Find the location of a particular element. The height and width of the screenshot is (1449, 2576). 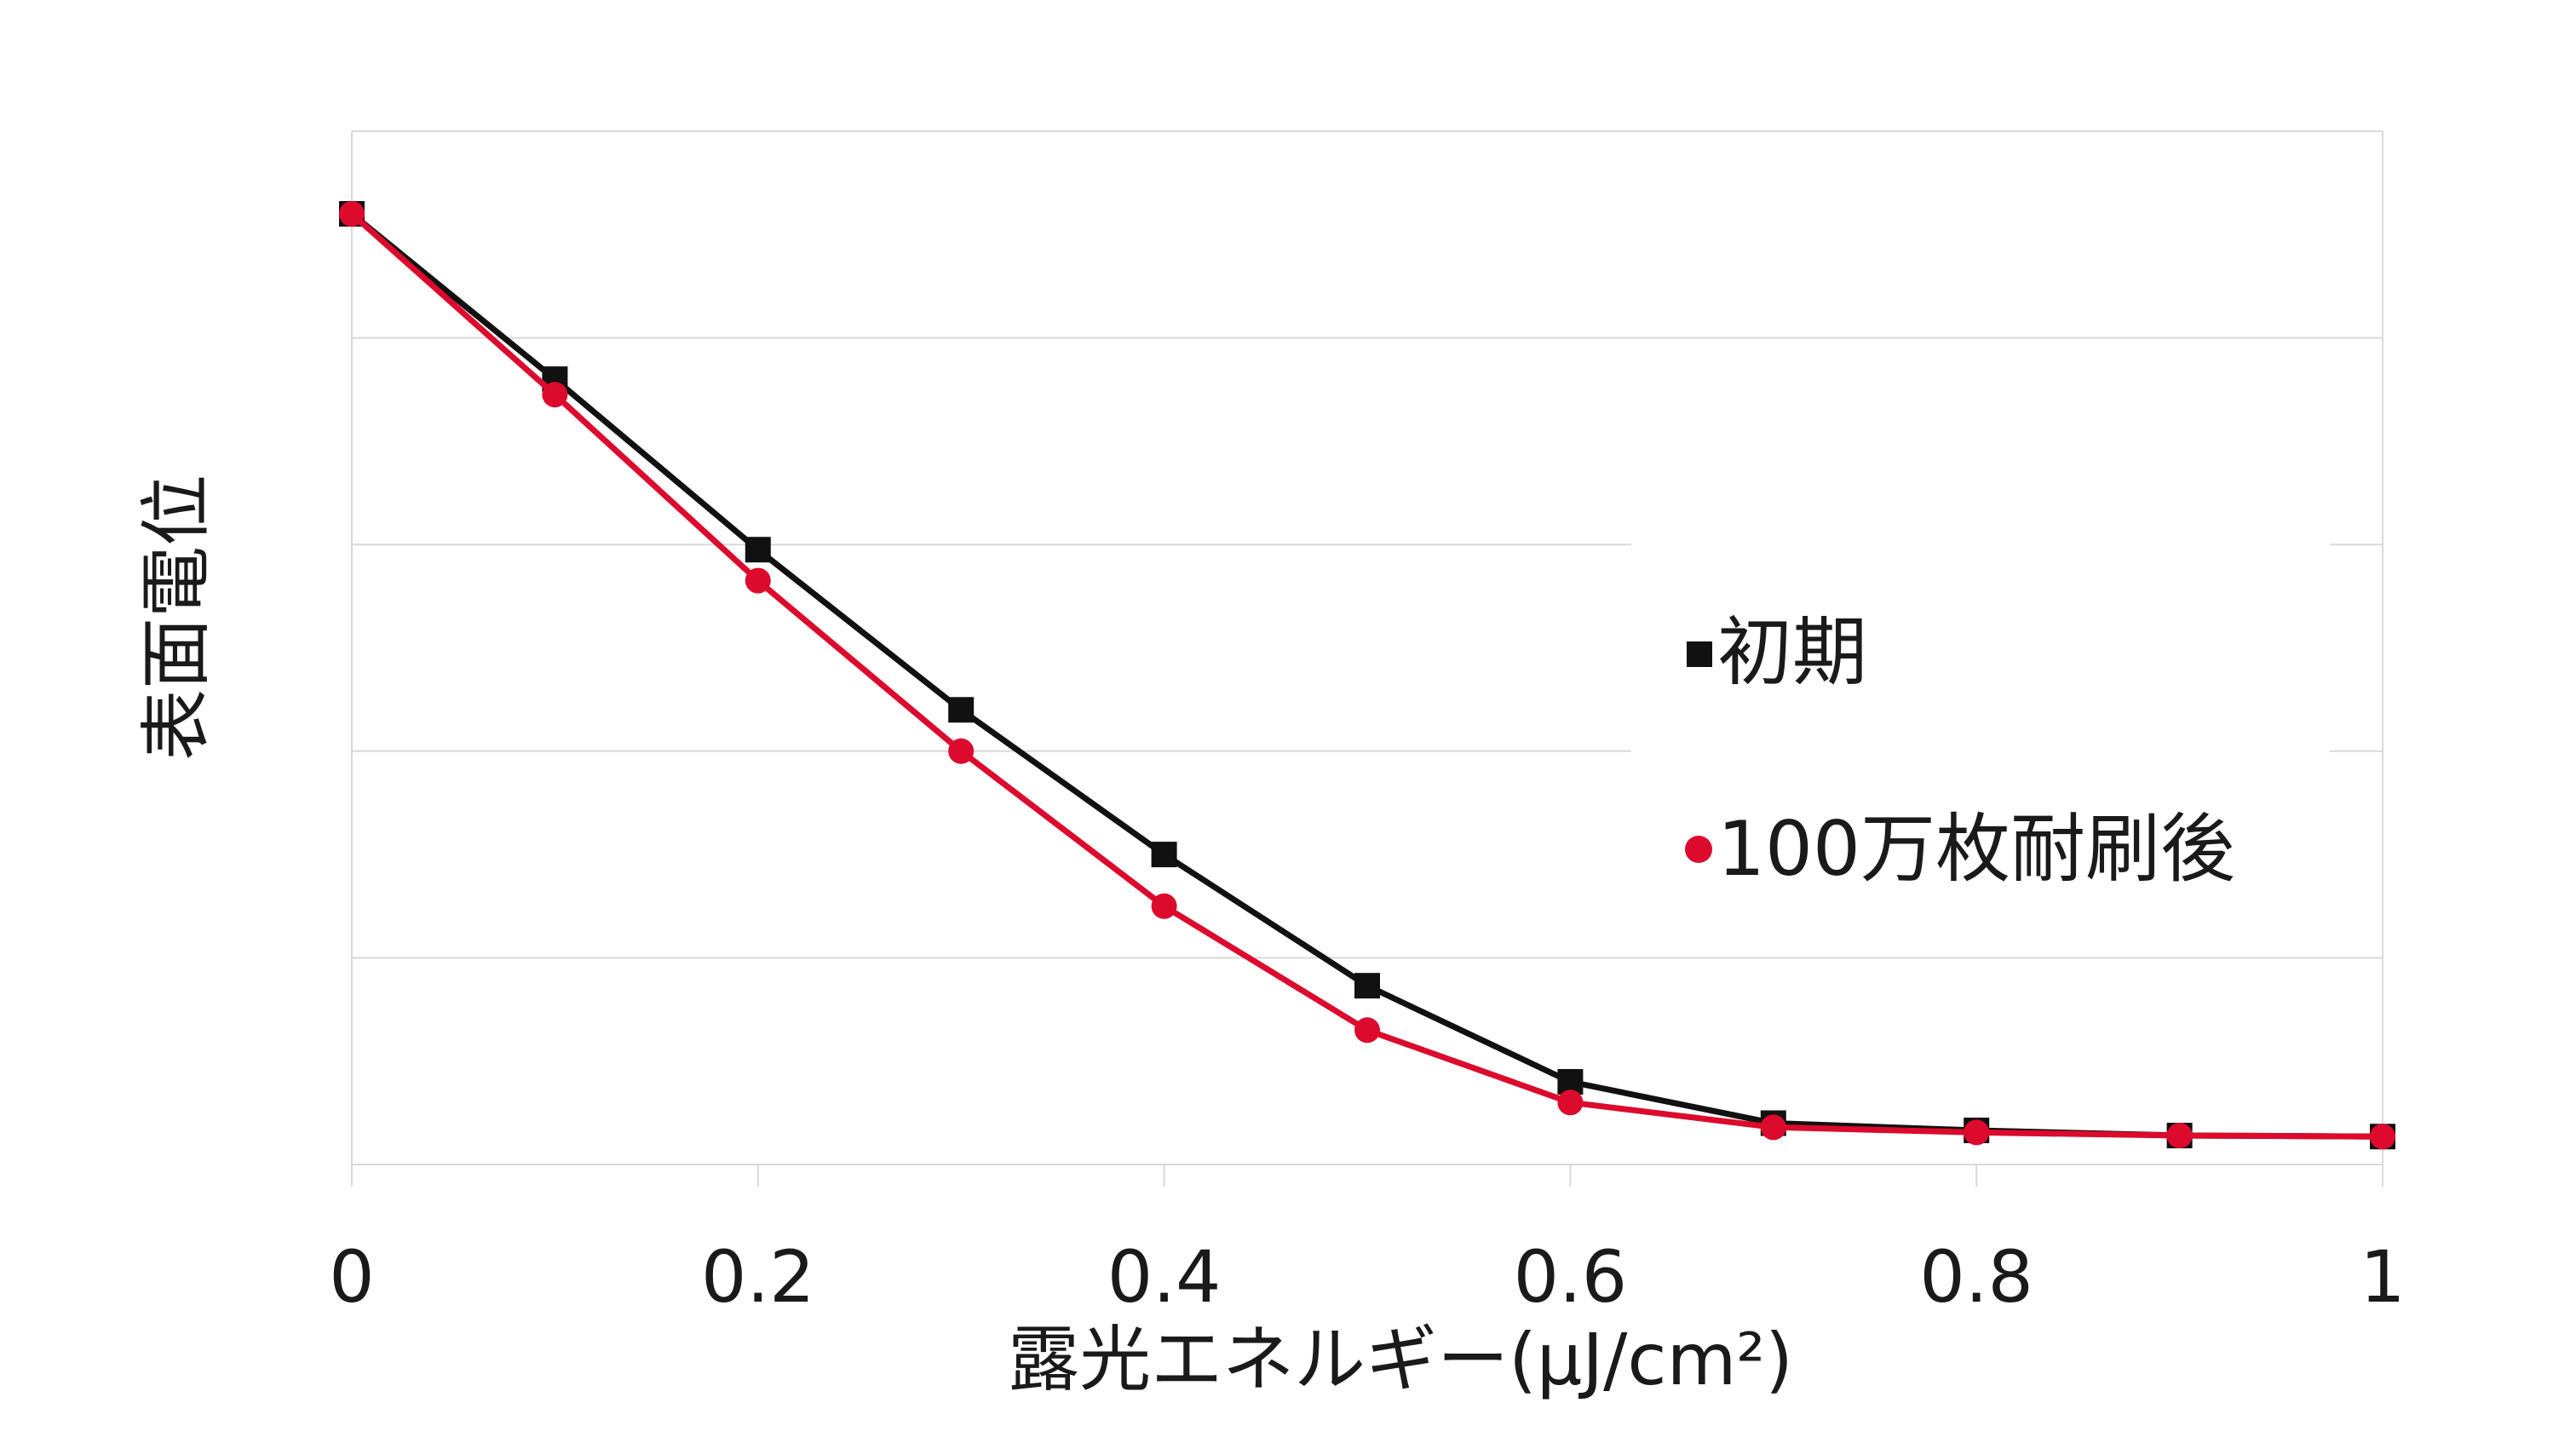

x-tick-label: 0.2 is located at coordinates (758, 1277).